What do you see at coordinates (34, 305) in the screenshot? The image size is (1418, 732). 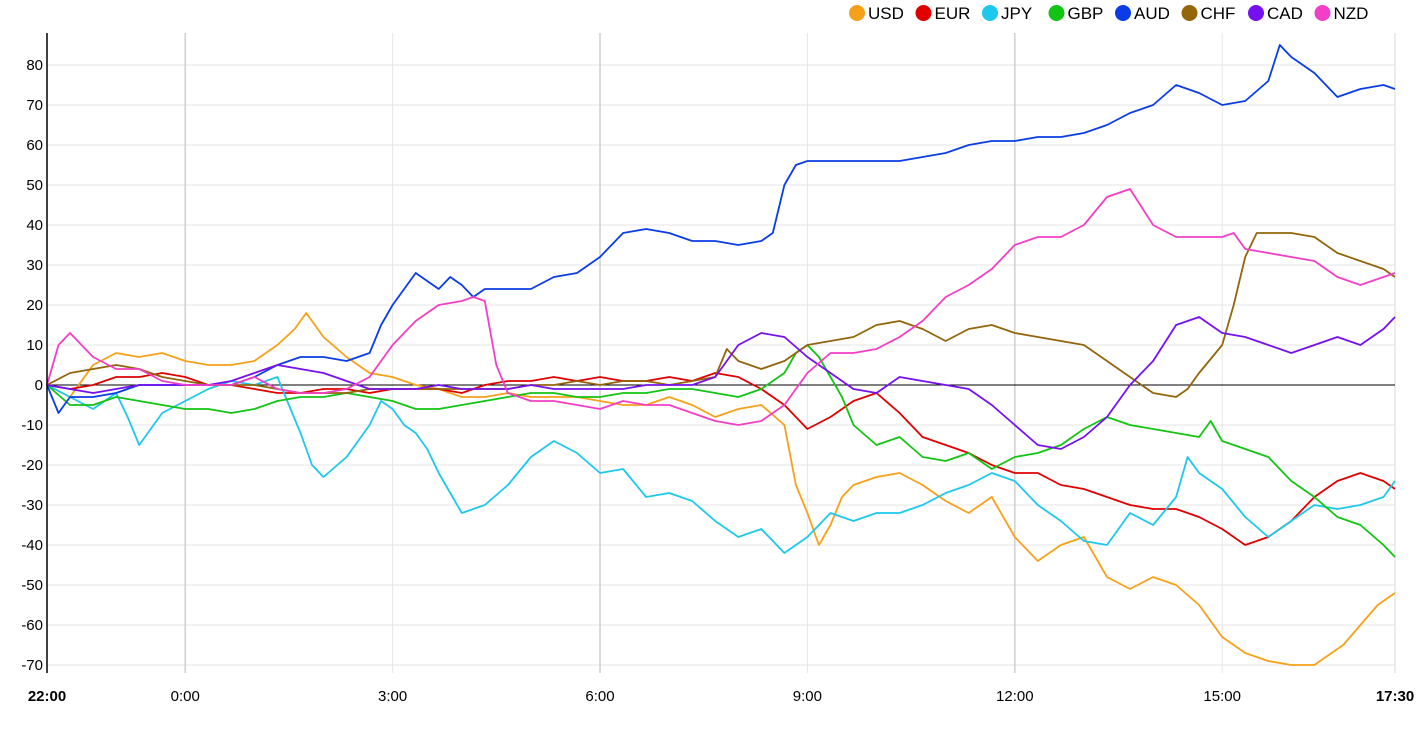 I see `y-tick-label: 20` at bounding box center [34, 305].